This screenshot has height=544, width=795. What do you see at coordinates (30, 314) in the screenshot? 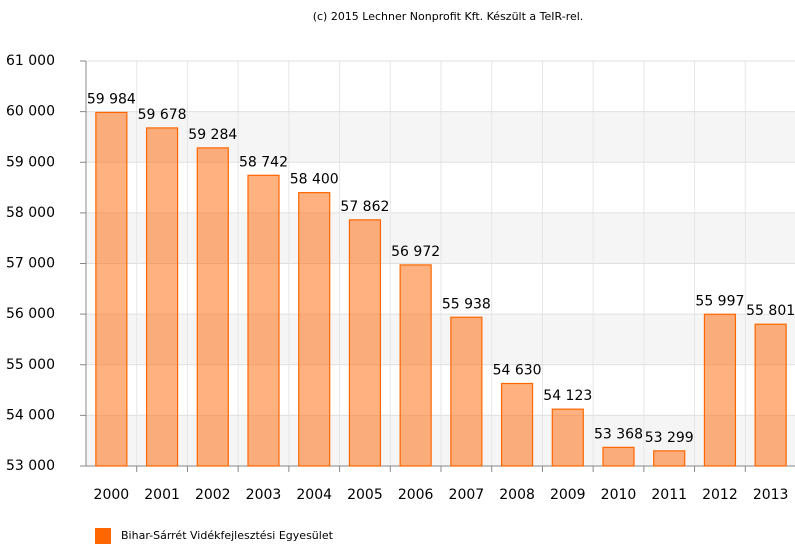
I see `y-tick-label: 56 000` at bounding box center [30, 314].